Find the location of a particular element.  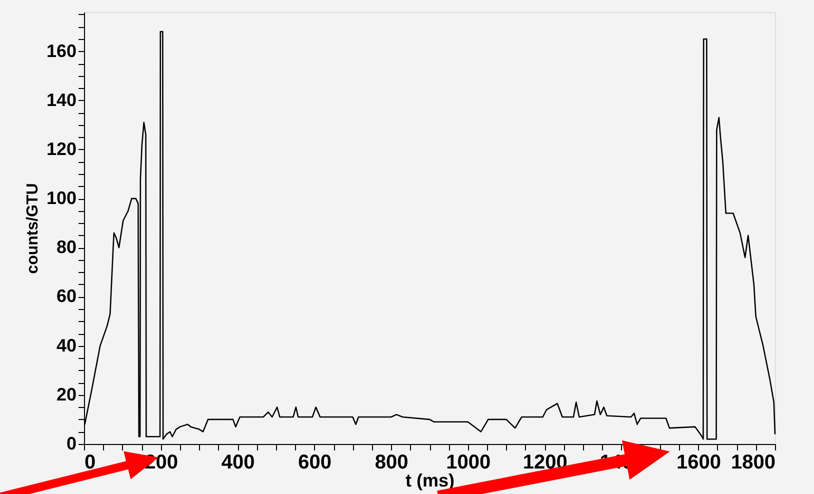

x-tick-label: 0 is located at coordinates (90, 463).